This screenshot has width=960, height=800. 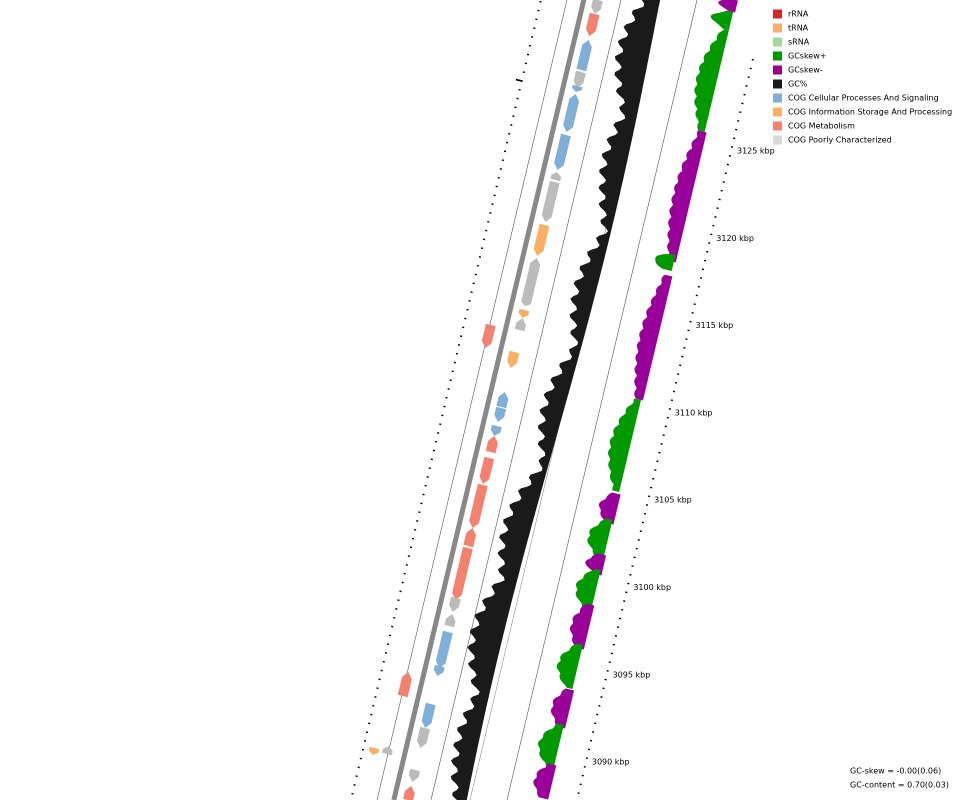 What do you see at coordinates (799, 42) in the screenshot?
I see `legend-label: sRNA` at bounding box center [799, 42].